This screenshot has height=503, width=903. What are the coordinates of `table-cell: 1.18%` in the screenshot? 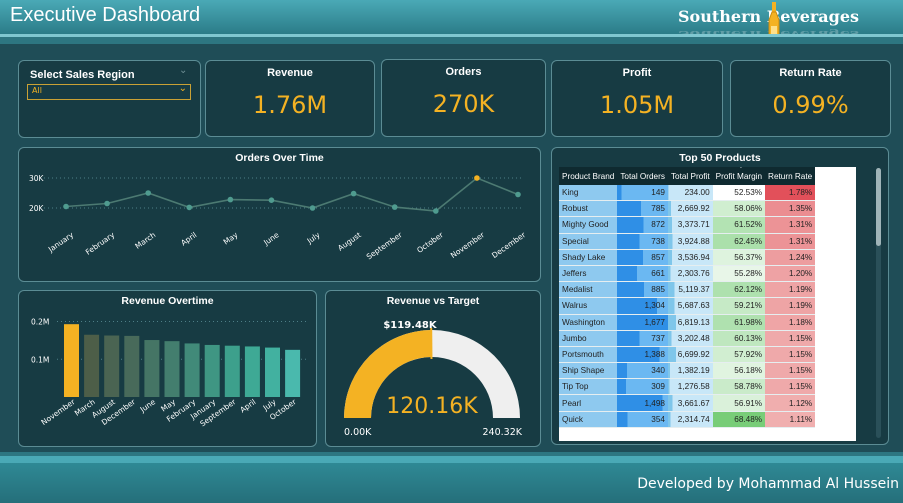 It's located at (790, 322).